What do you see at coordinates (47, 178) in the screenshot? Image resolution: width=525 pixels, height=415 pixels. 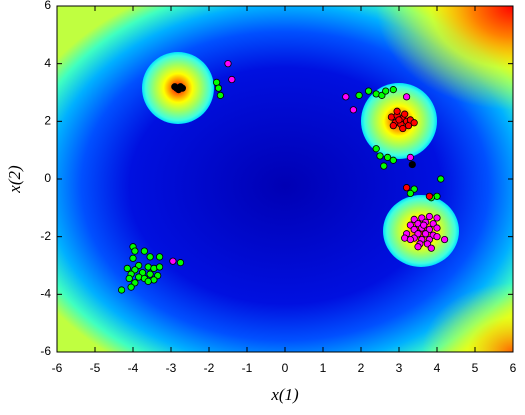 I see `y-tick-label: 0` at bounding box center [47, 178].